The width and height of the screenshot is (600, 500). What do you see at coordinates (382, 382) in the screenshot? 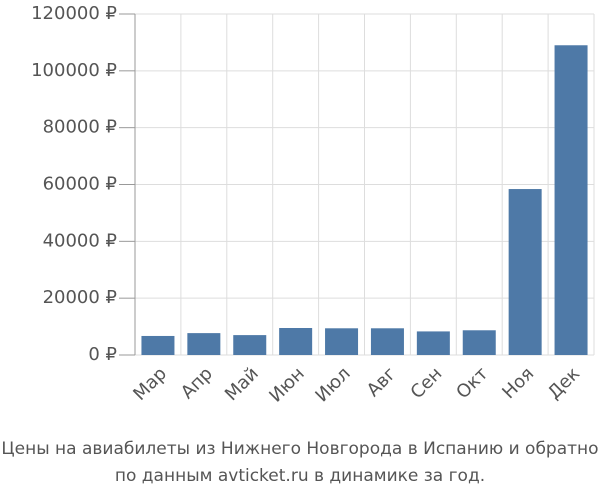
I see `x-tick-label: Авг` at bounding box center [382, 382].